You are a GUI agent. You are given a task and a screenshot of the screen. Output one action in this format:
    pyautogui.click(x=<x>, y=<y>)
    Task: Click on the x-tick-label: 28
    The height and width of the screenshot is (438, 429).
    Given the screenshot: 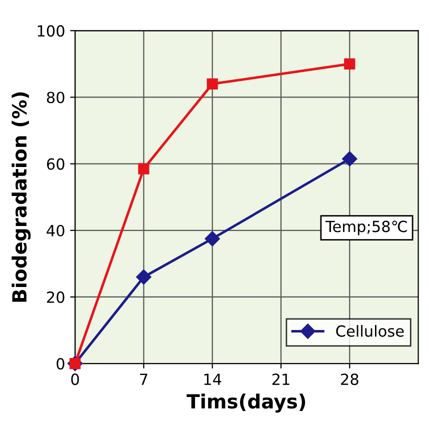 What is the action you would take?
    pyautogui.click(x=349, y=380)
    